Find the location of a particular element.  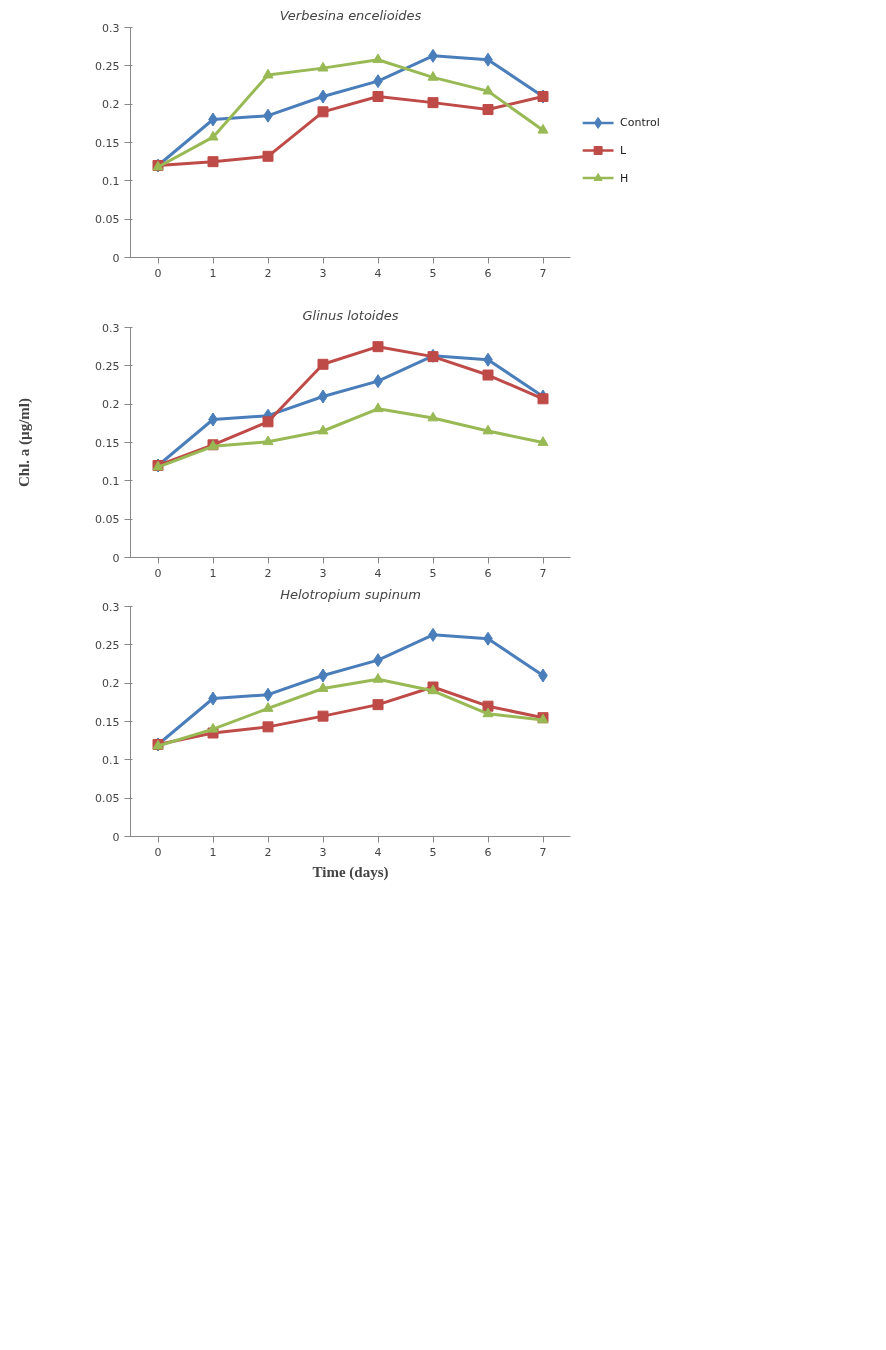

y-axis-title: Chl. a (µg/ml) is located at coordinates (25, 442).